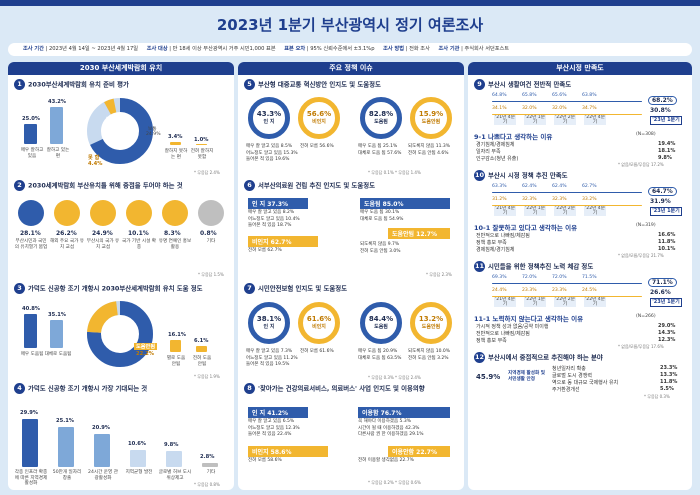 This screenshot has height=495, width=700. What do you see at coordinates (211, 241) in the screenshot?
I see `q2-item-label: 기타` at bounding box center [211, 241].